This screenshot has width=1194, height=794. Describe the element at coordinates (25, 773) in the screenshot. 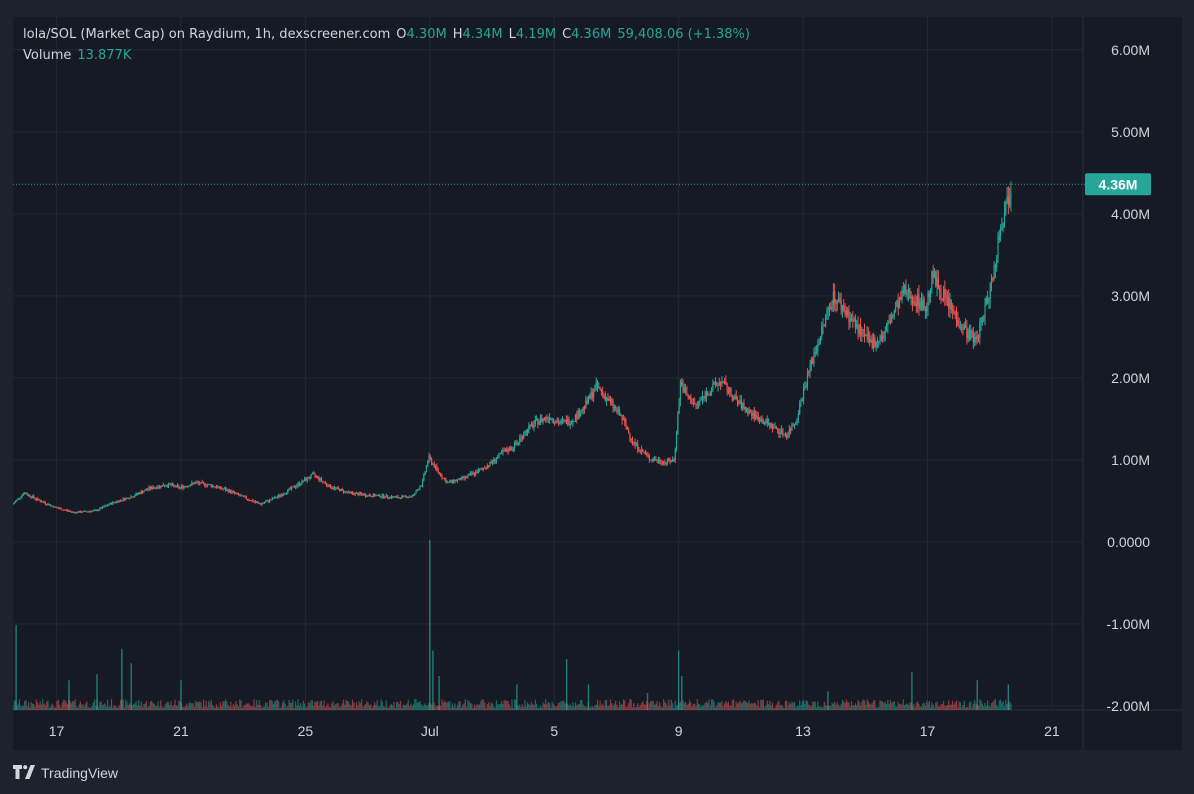

I see `tradingview-logo-icon` at that location.